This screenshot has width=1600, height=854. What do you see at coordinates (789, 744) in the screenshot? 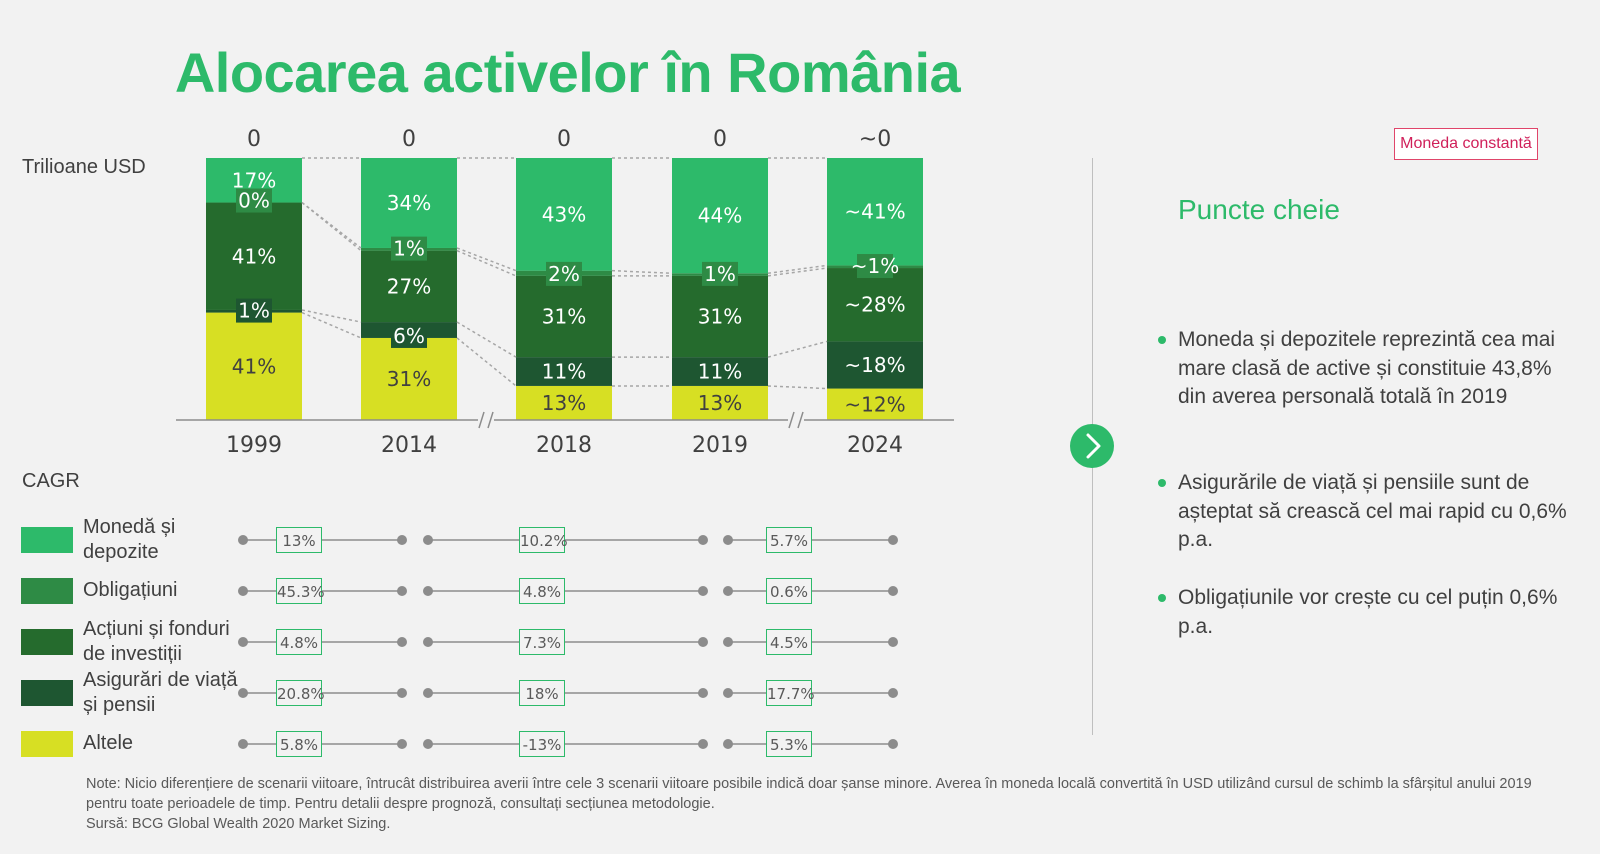
I see `cagr-value: 5.3%` at bounding box center [789, 744].